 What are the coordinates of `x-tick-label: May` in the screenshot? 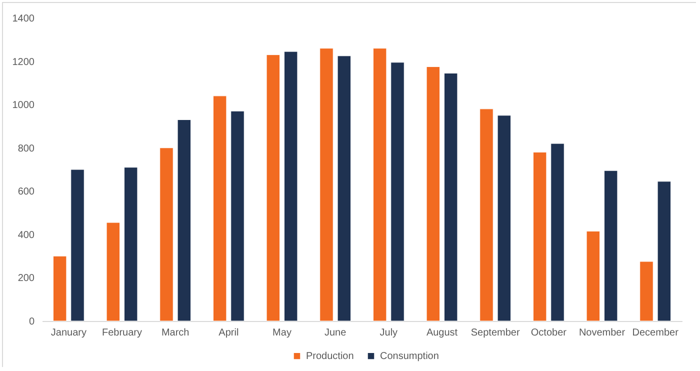 It's located at (282, 333).